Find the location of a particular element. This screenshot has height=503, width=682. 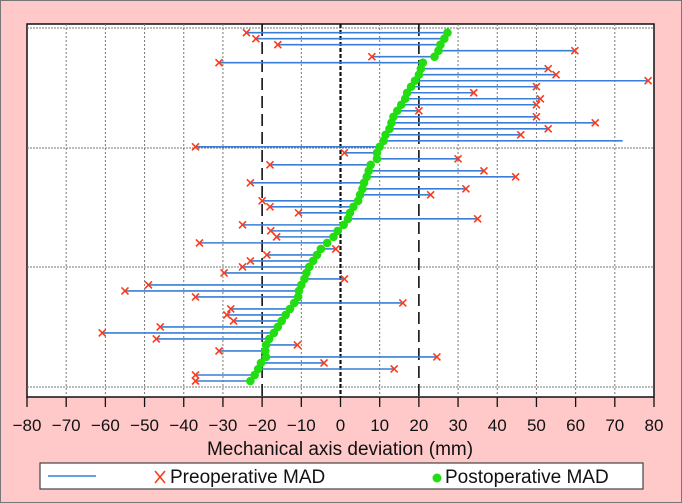

x-tick-label: 80 is located at coordinates (654, 425).